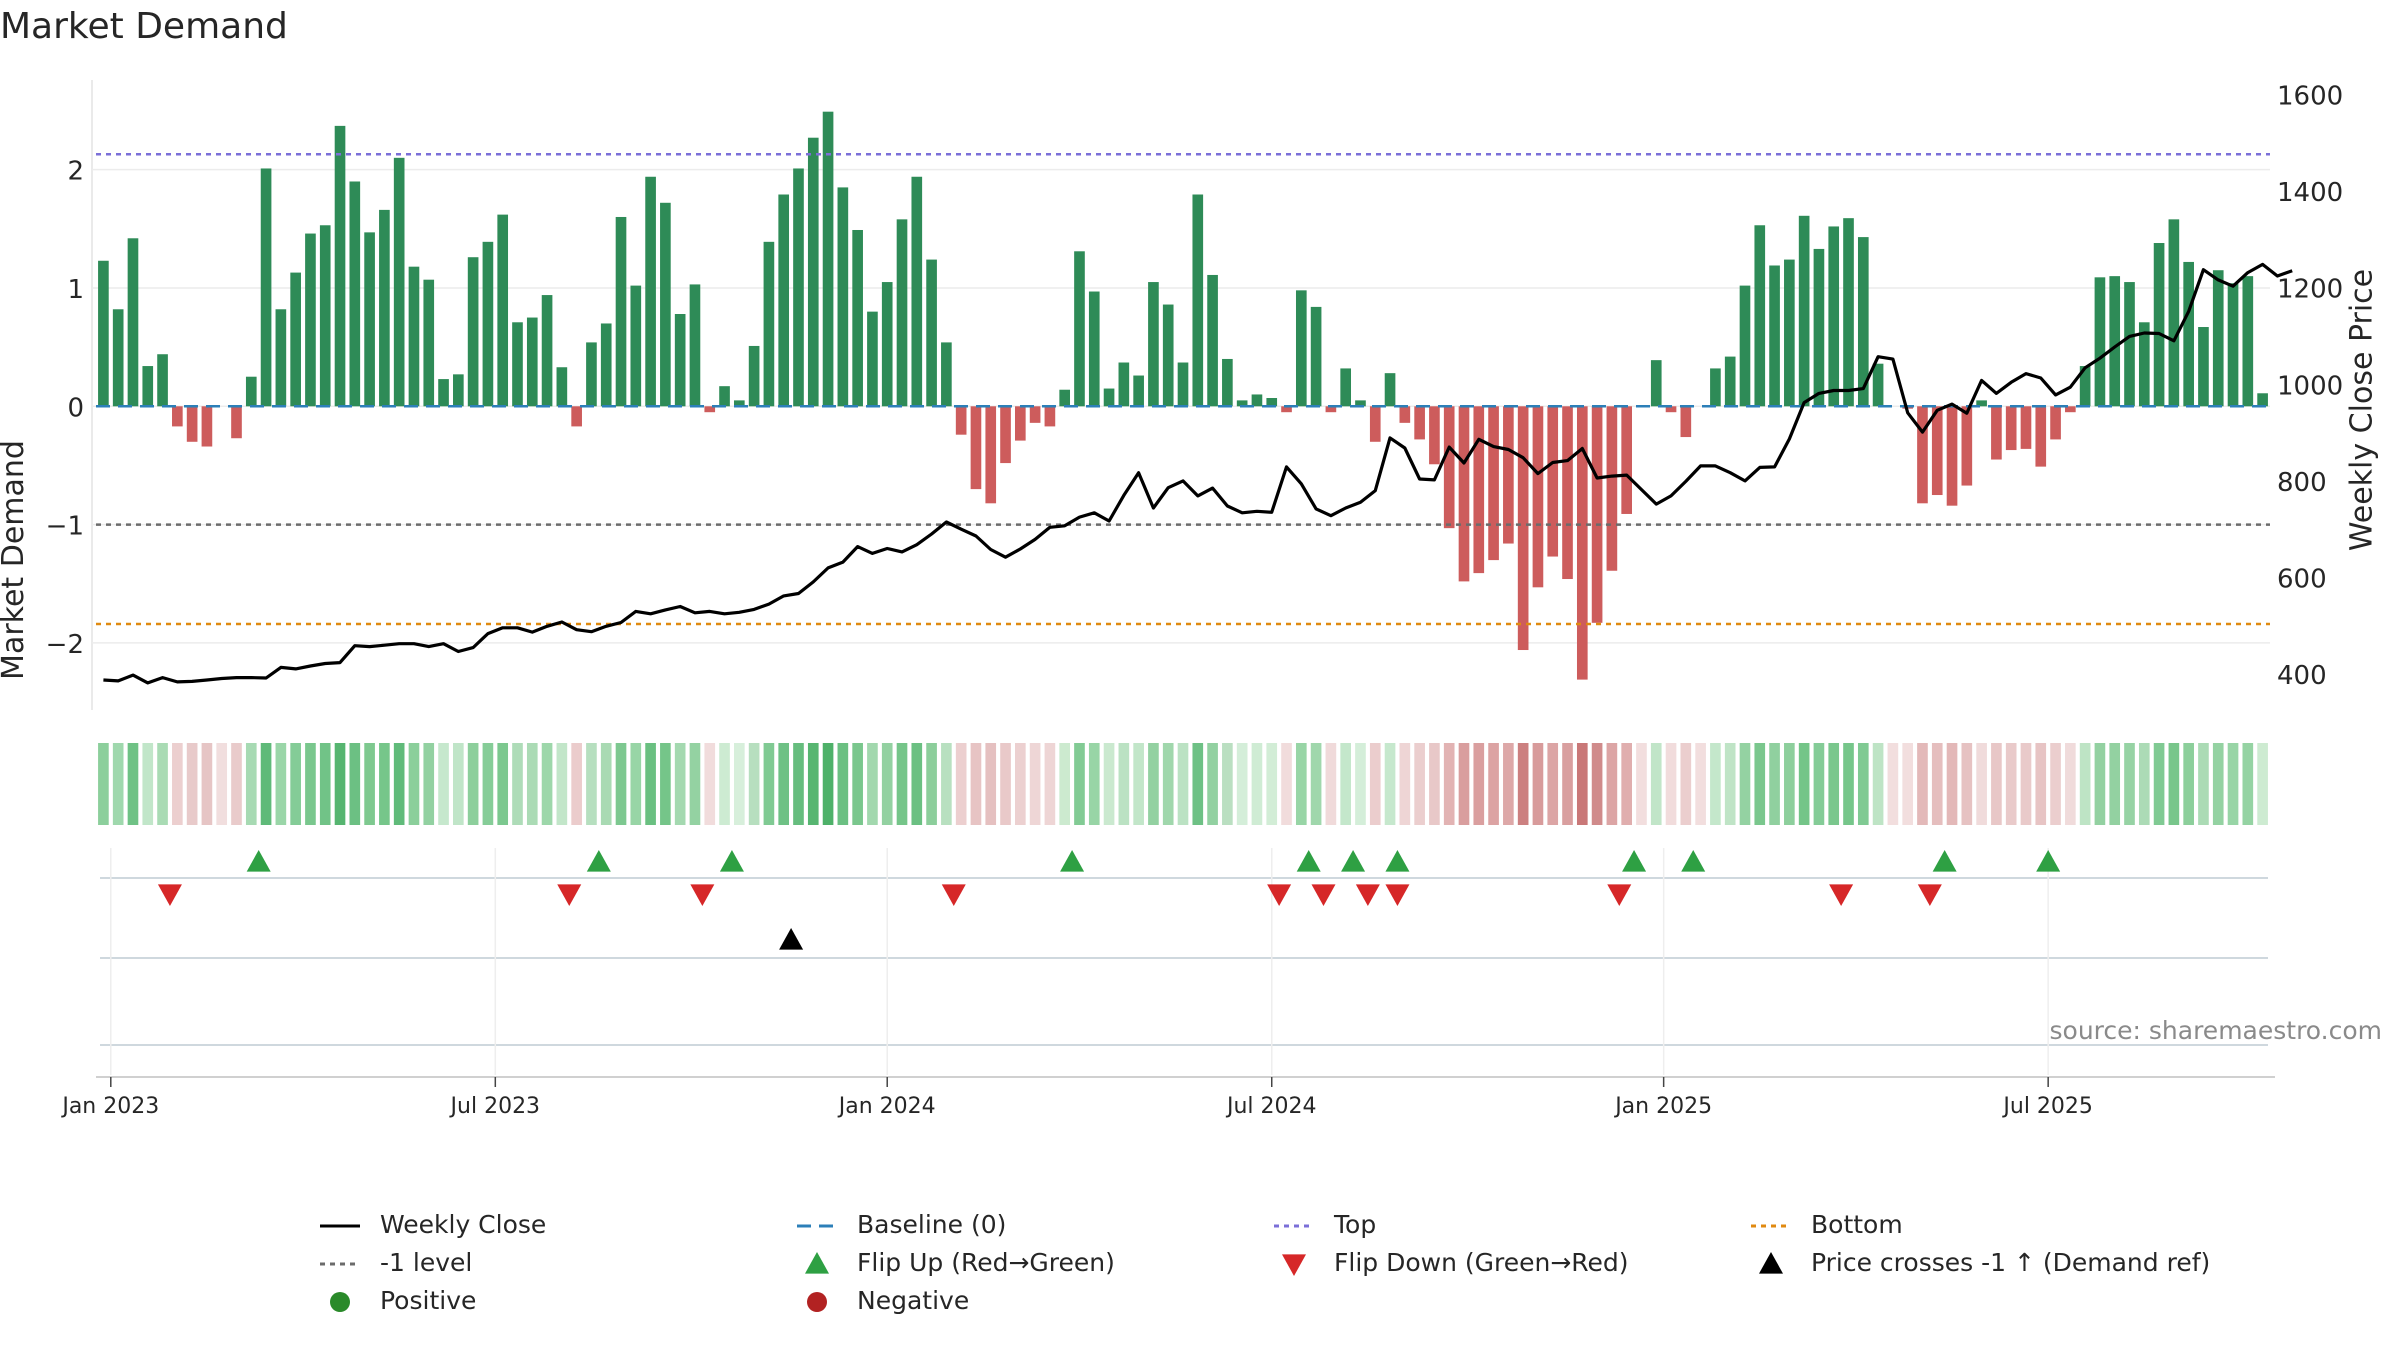  I want to click on right-tick-label: 1000, so click(2310, 386).